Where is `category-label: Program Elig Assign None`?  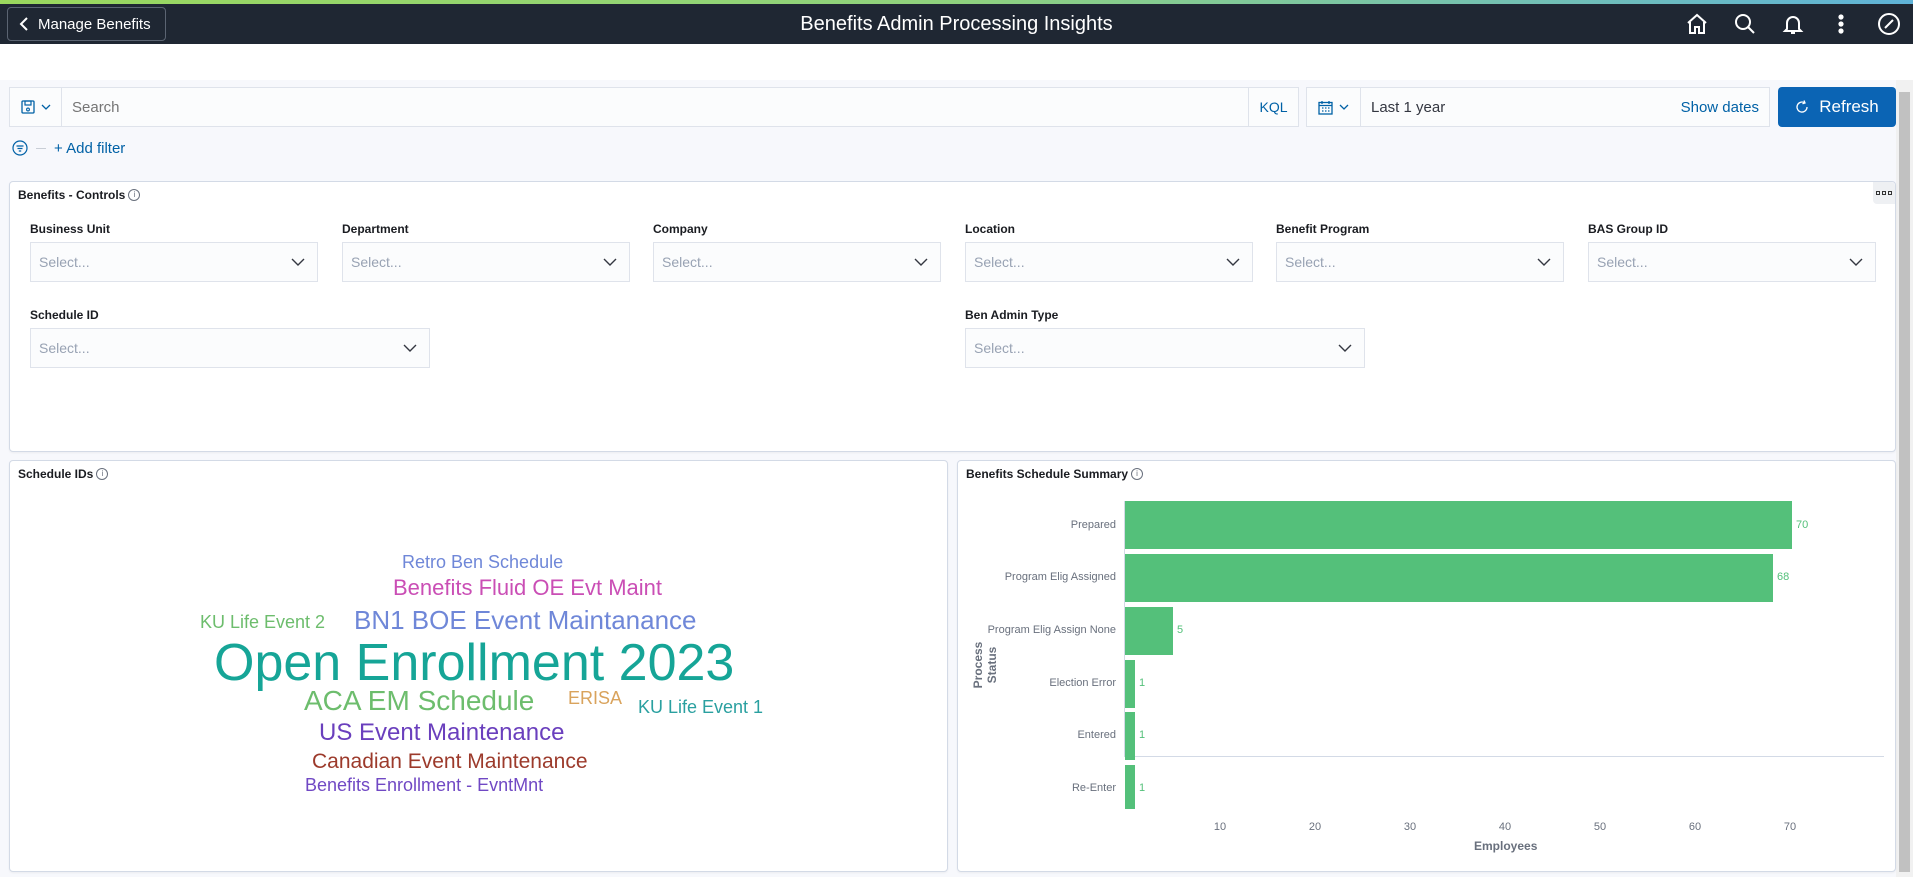 category-label: Program Elig Assign None is located at coordinates (1051, 630).